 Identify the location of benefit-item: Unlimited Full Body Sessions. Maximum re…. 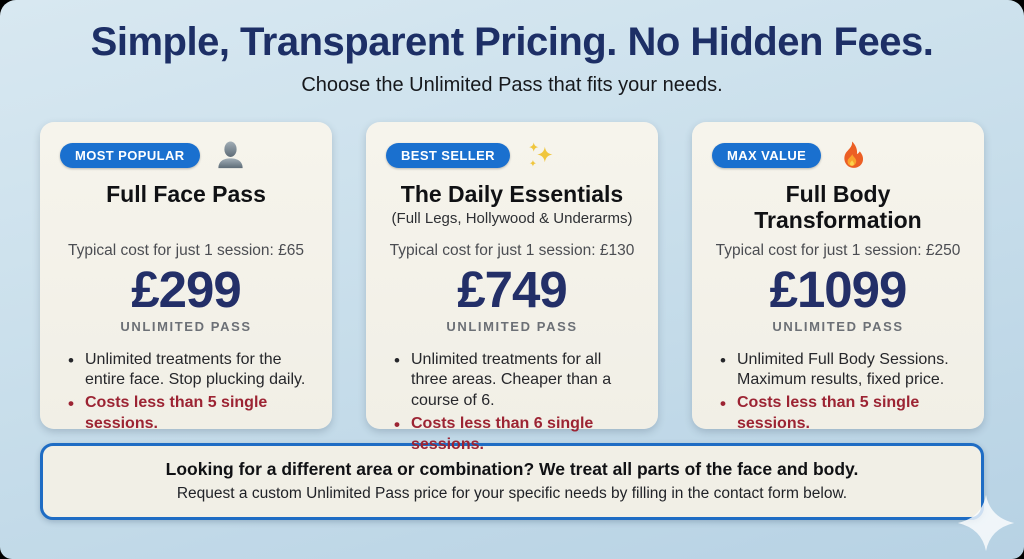
(842, 371).